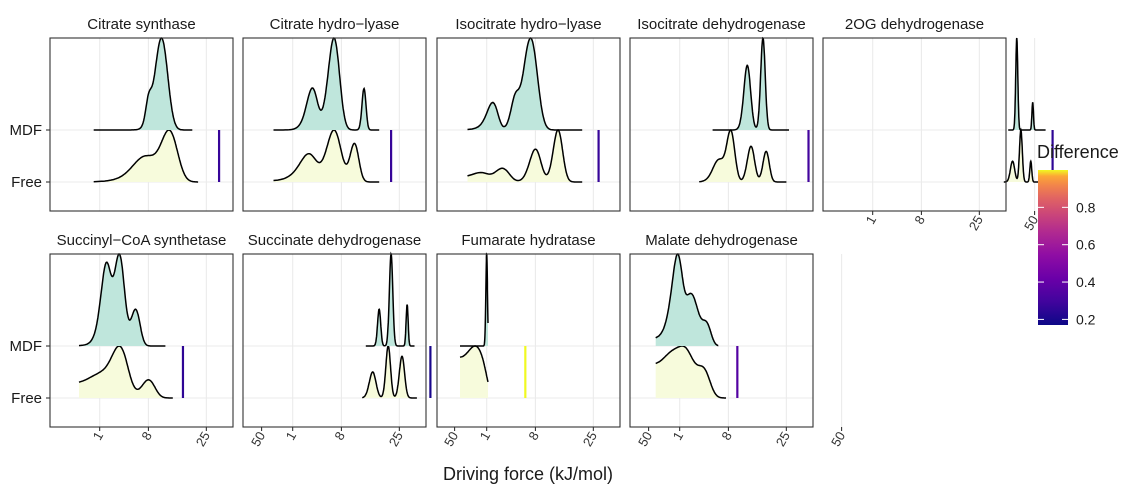  What do you see at coordinates (721, 24) in the screenshot?
I see `panel-title: Isocitrate dehydrogenase` at bounding box center [721, 24].